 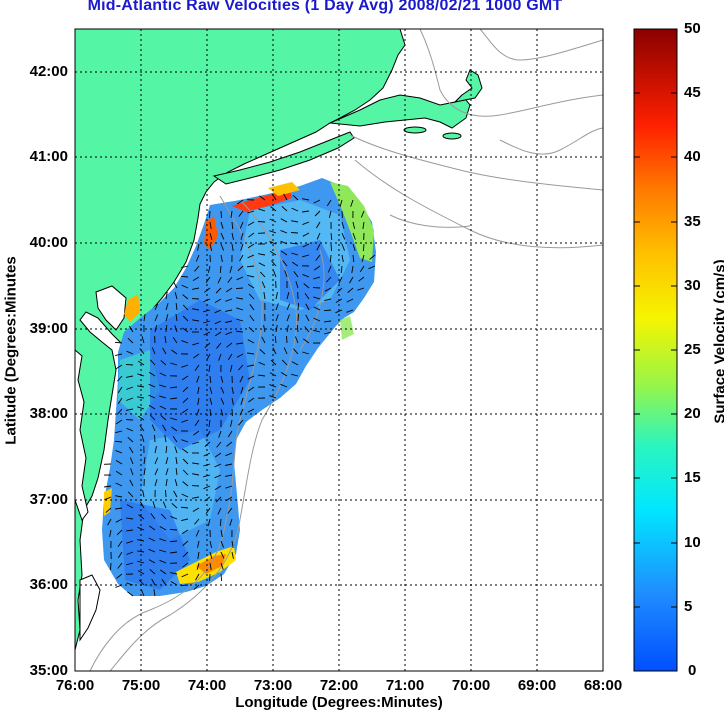 I want to click on pamlico-sound, so click(x=90, y=608).